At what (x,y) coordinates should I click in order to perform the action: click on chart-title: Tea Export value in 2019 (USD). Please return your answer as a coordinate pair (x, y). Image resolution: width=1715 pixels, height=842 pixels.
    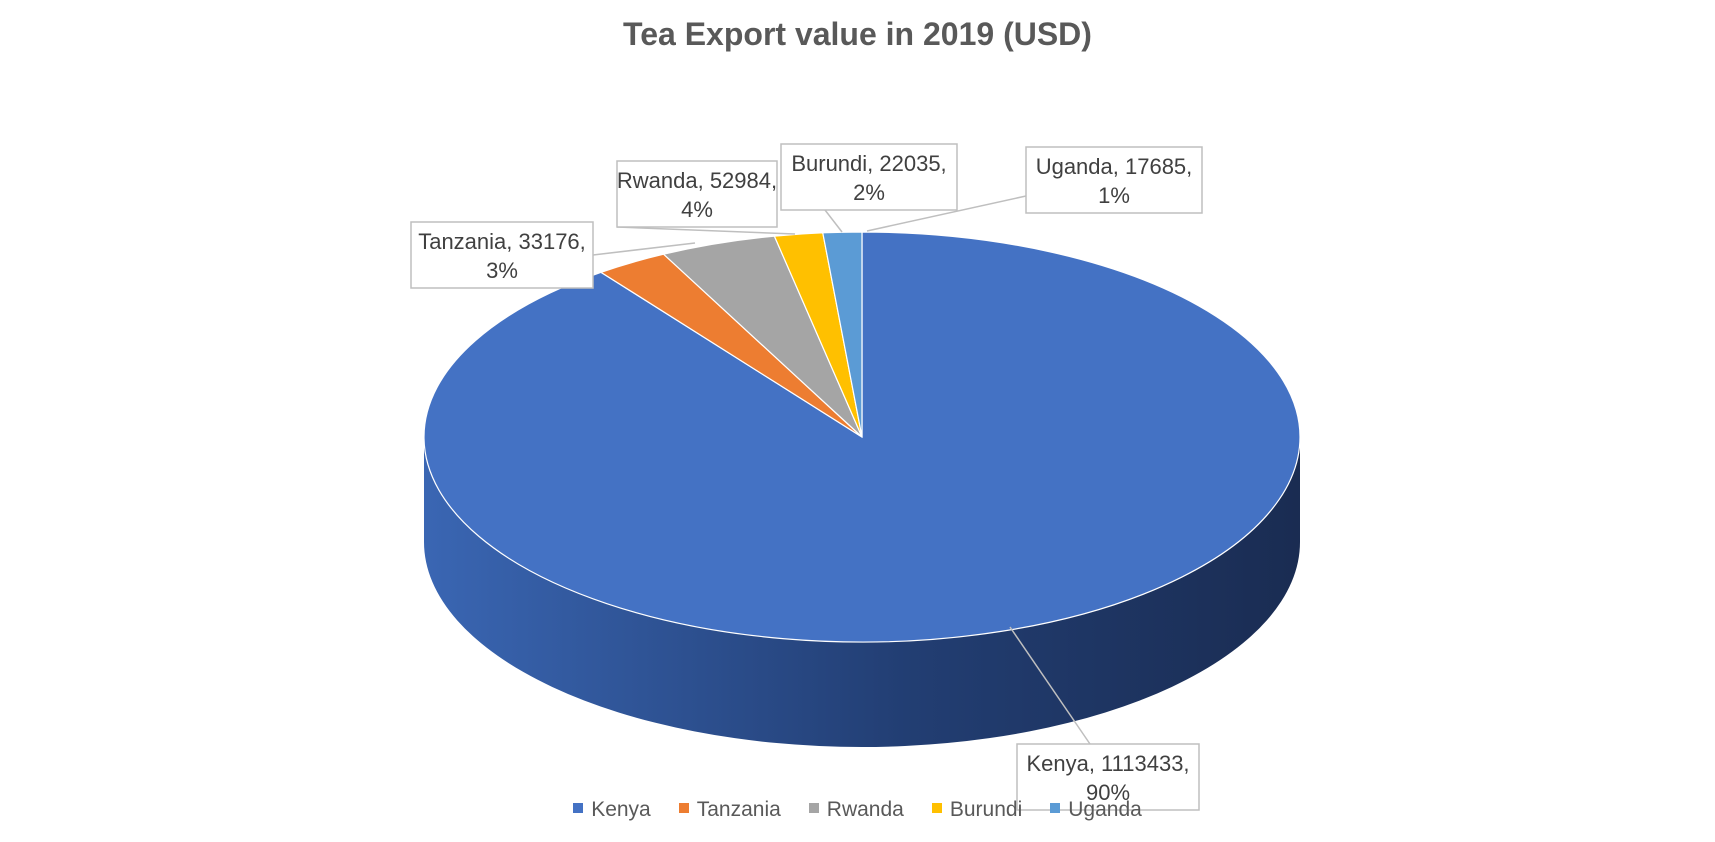
    Looking at the image, I should click on (857, 34).